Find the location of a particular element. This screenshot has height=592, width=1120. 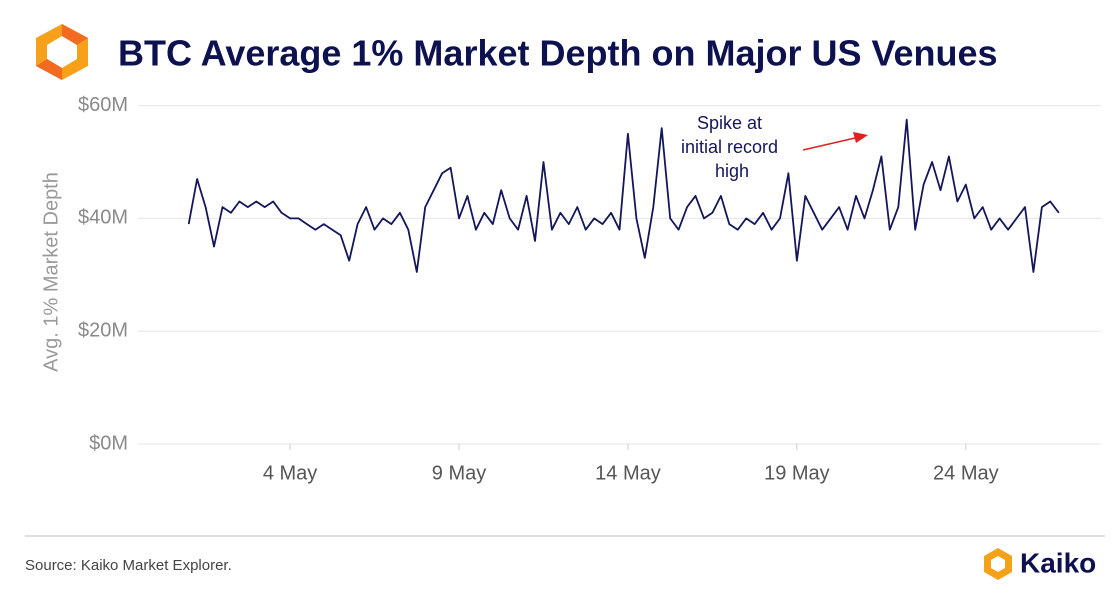

brand-name: Kaiko is located at coordinates (1058, 562).